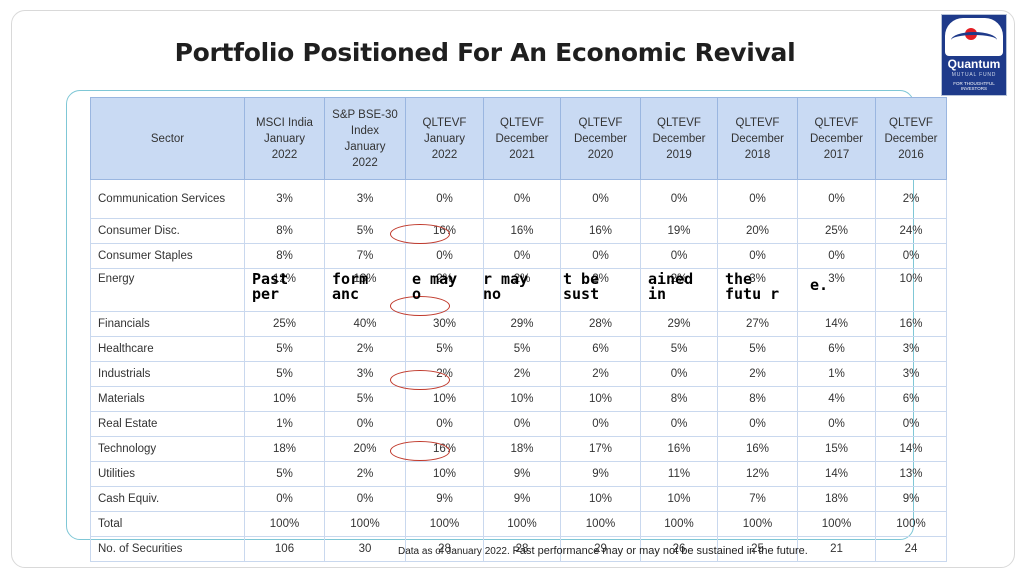  Describe the element at coordinates (284, 138) in the screenshot. I see `column-header: MSCI India January 2022` at that location.